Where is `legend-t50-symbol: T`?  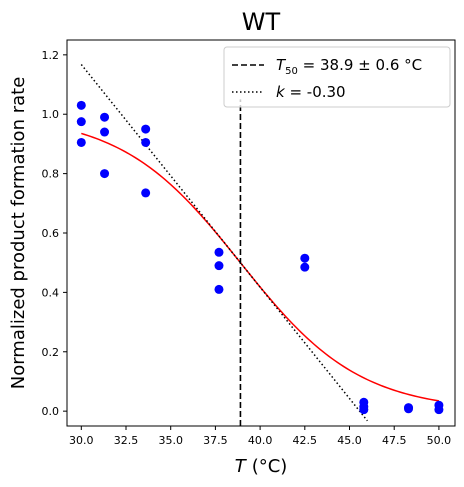
legend-t50-symbol: T is located at coordinates (281, 65).